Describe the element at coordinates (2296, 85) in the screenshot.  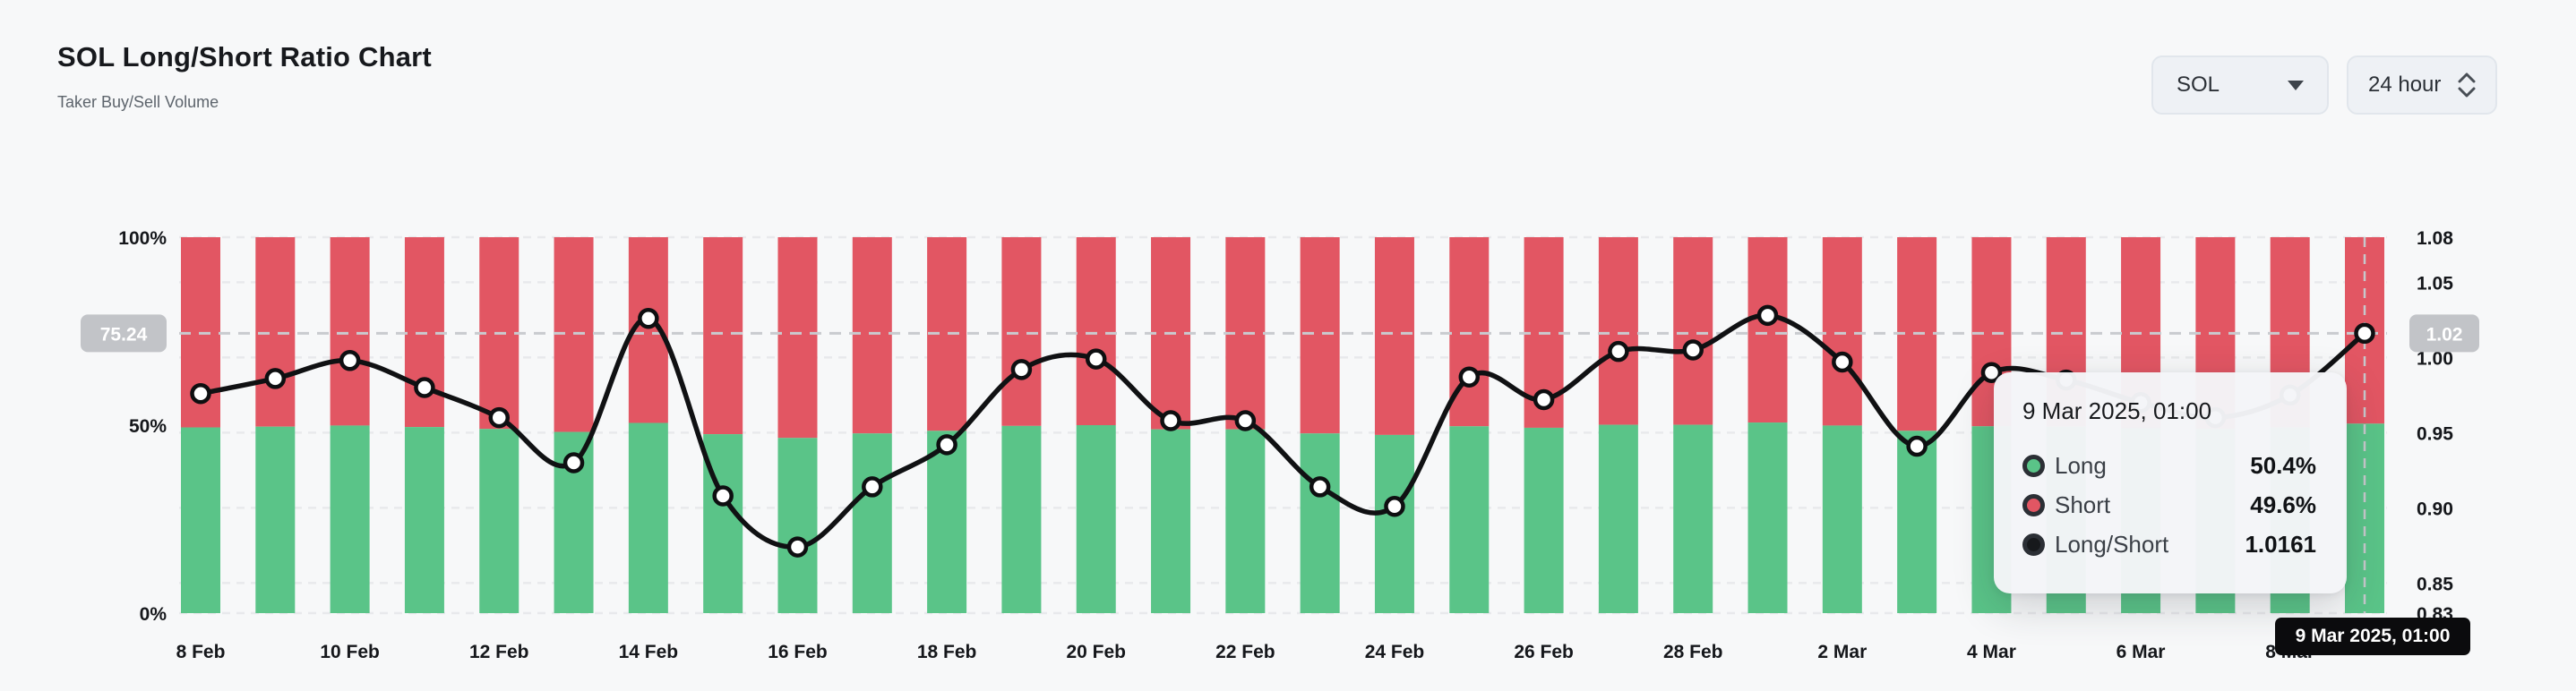
I see `caret-down-icon` at that location.